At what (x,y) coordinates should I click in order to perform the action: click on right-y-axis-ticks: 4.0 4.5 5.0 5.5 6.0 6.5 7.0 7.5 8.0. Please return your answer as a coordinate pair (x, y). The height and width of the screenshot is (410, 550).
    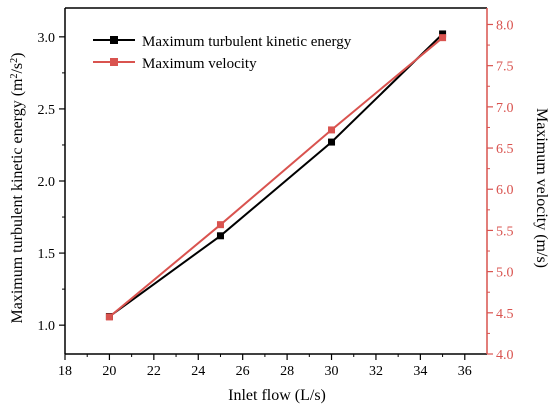
    Looking at the image, I should click on (500, 190).